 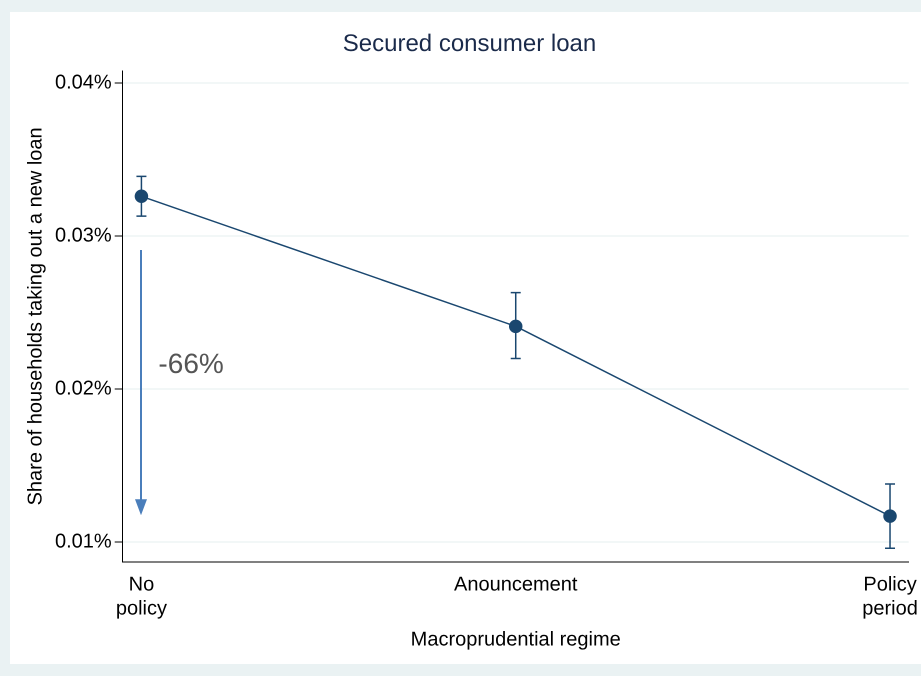 I want to click on x-tick-label: Anouncement, so click(x=516, y=585).